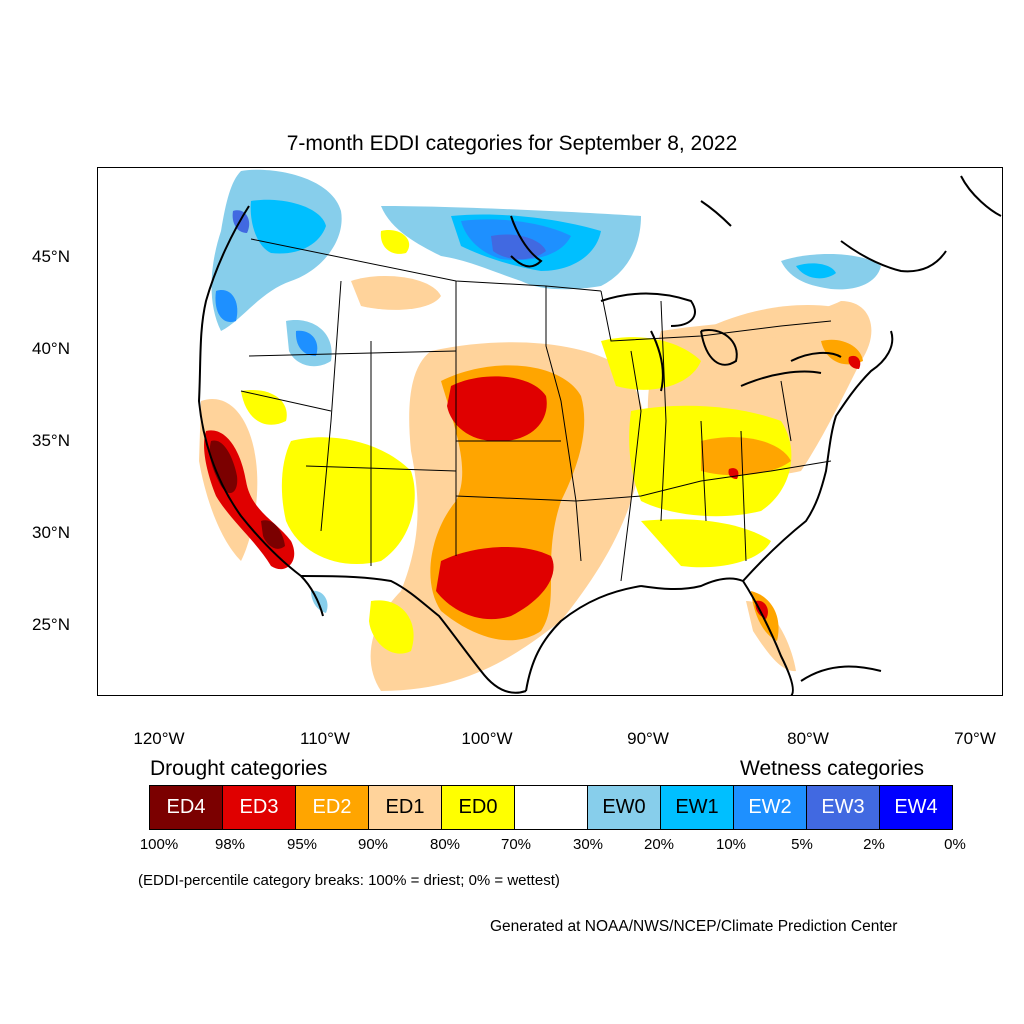 This screenshot has width=1024, height=1024. Describe the element at coordinates (159, 738) in the screenshot. I see `lon-label-120: 120°W` at that location.